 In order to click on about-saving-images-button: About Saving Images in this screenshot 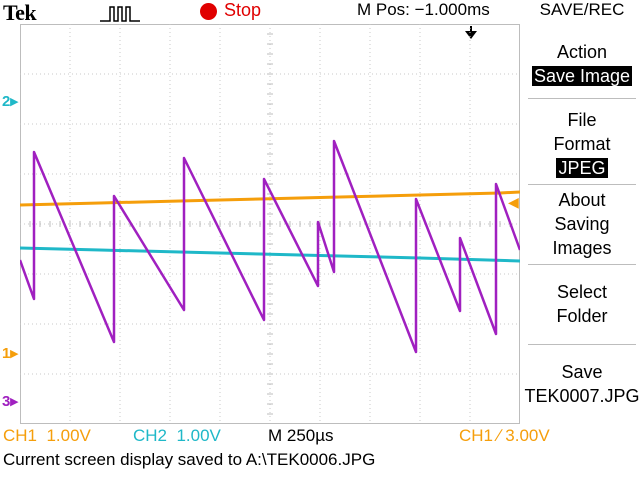, I will do `click(582, 224)`.